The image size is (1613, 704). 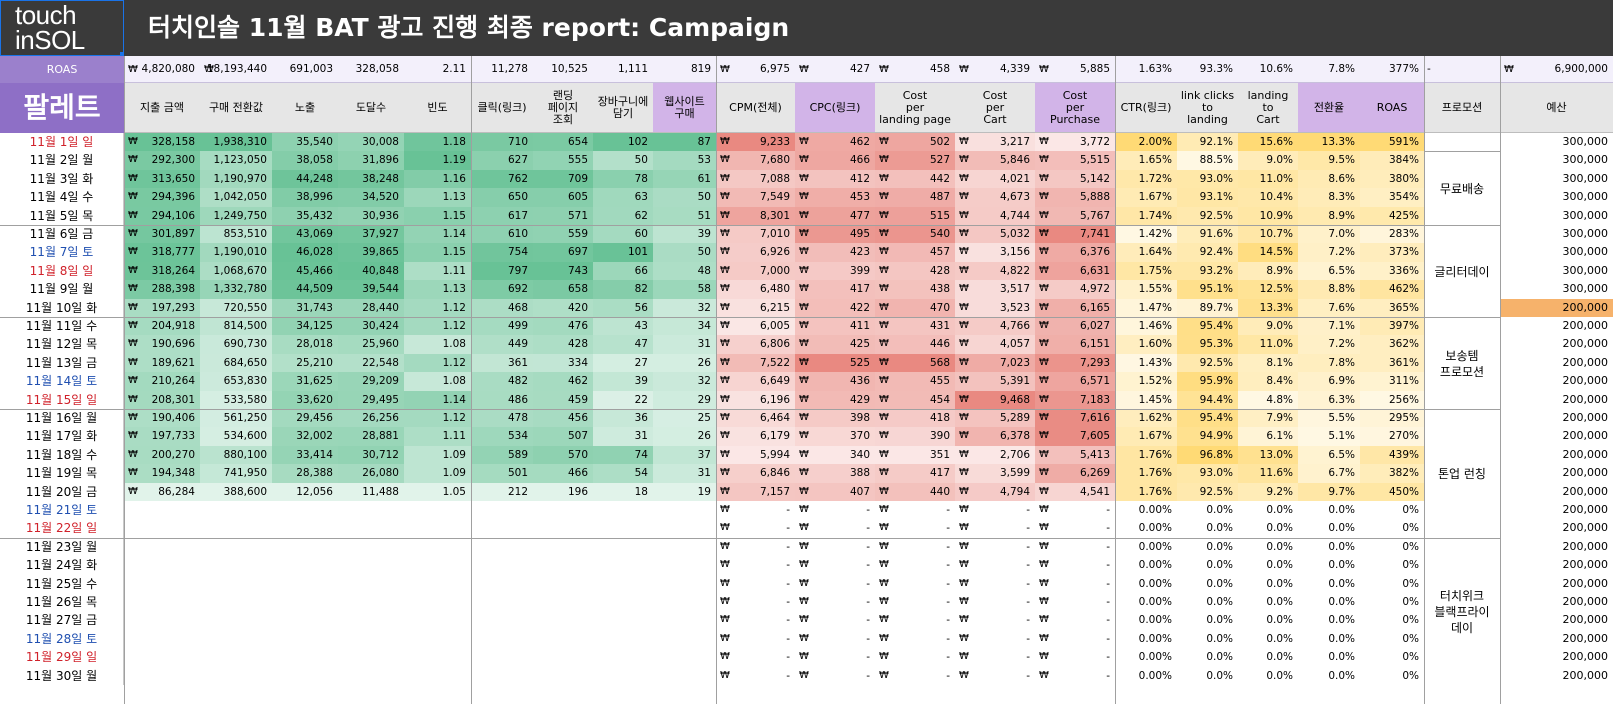 What do you see at coordinates (563, 69) in the screenshot?
I see `summary-landing: 10,525` at bounding box center [563, 69].